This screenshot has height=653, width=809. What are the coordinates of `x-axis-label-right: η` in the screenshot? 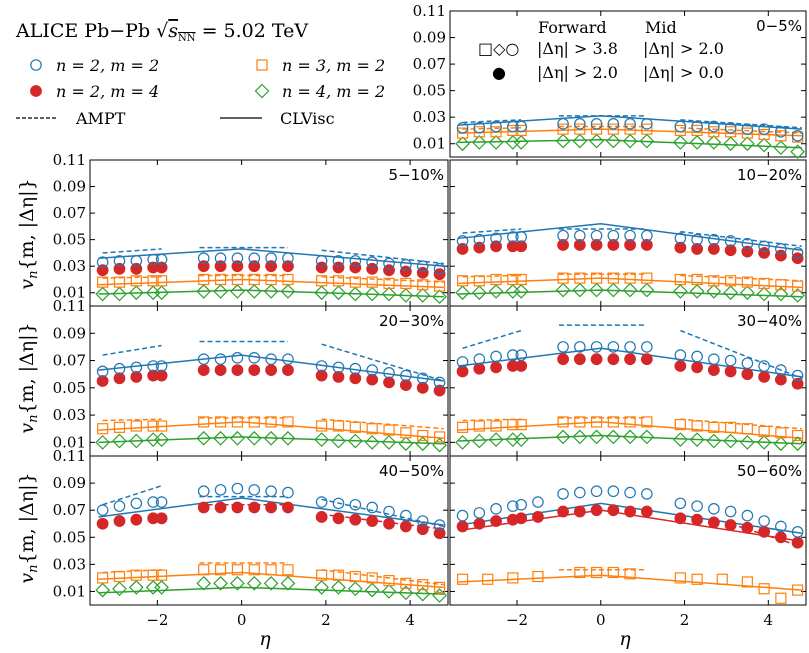 It's located at (625, 639).